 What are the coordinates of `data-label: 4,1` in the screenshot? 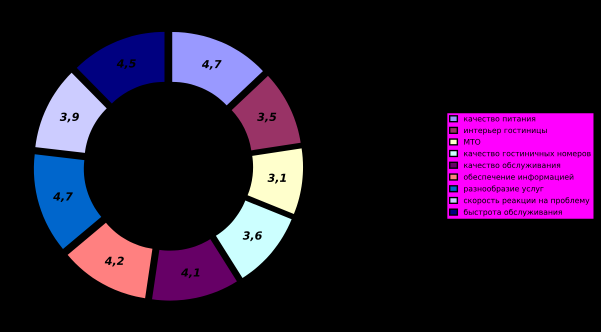 It's located at (190, 273).